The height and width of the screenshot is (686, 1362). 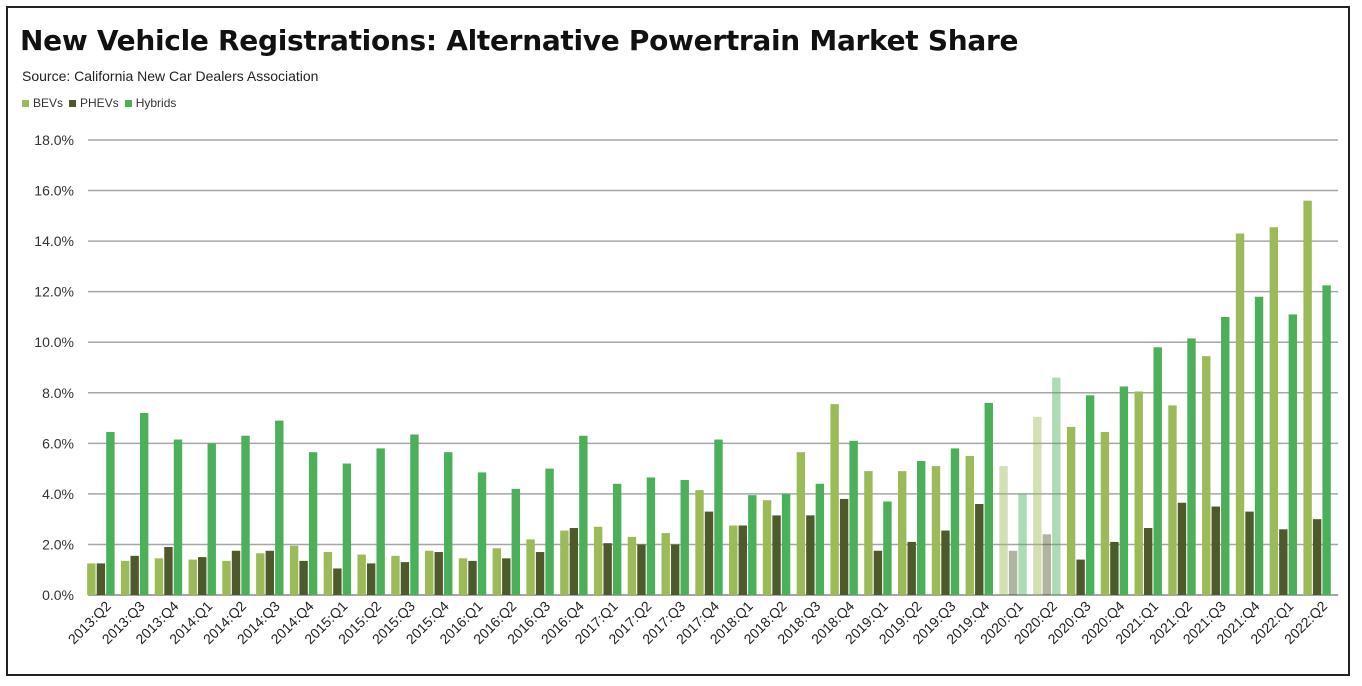 I want to click on y-tick-label: 8.0%, so click(x=58, y=393).